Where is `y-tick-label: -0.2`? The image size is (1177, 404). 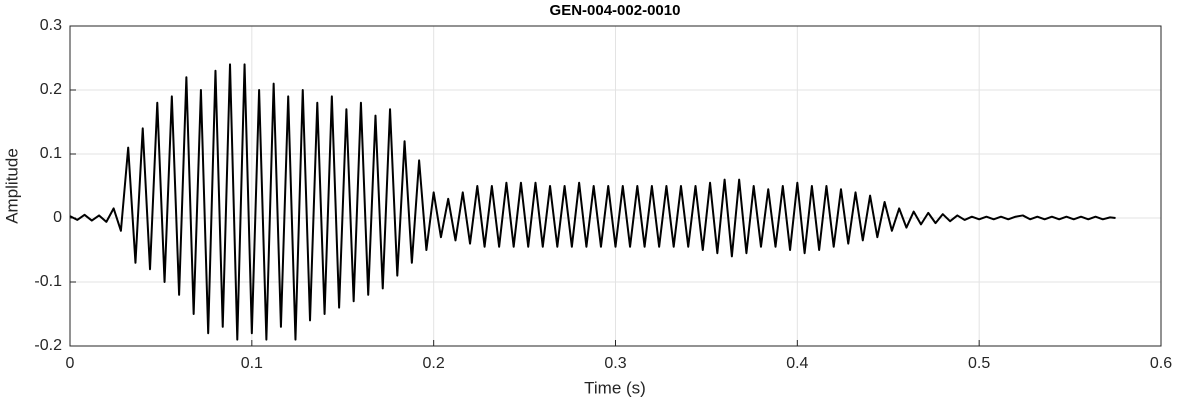 y-tick-label: -0.2 is located at coordinates (48, 345).